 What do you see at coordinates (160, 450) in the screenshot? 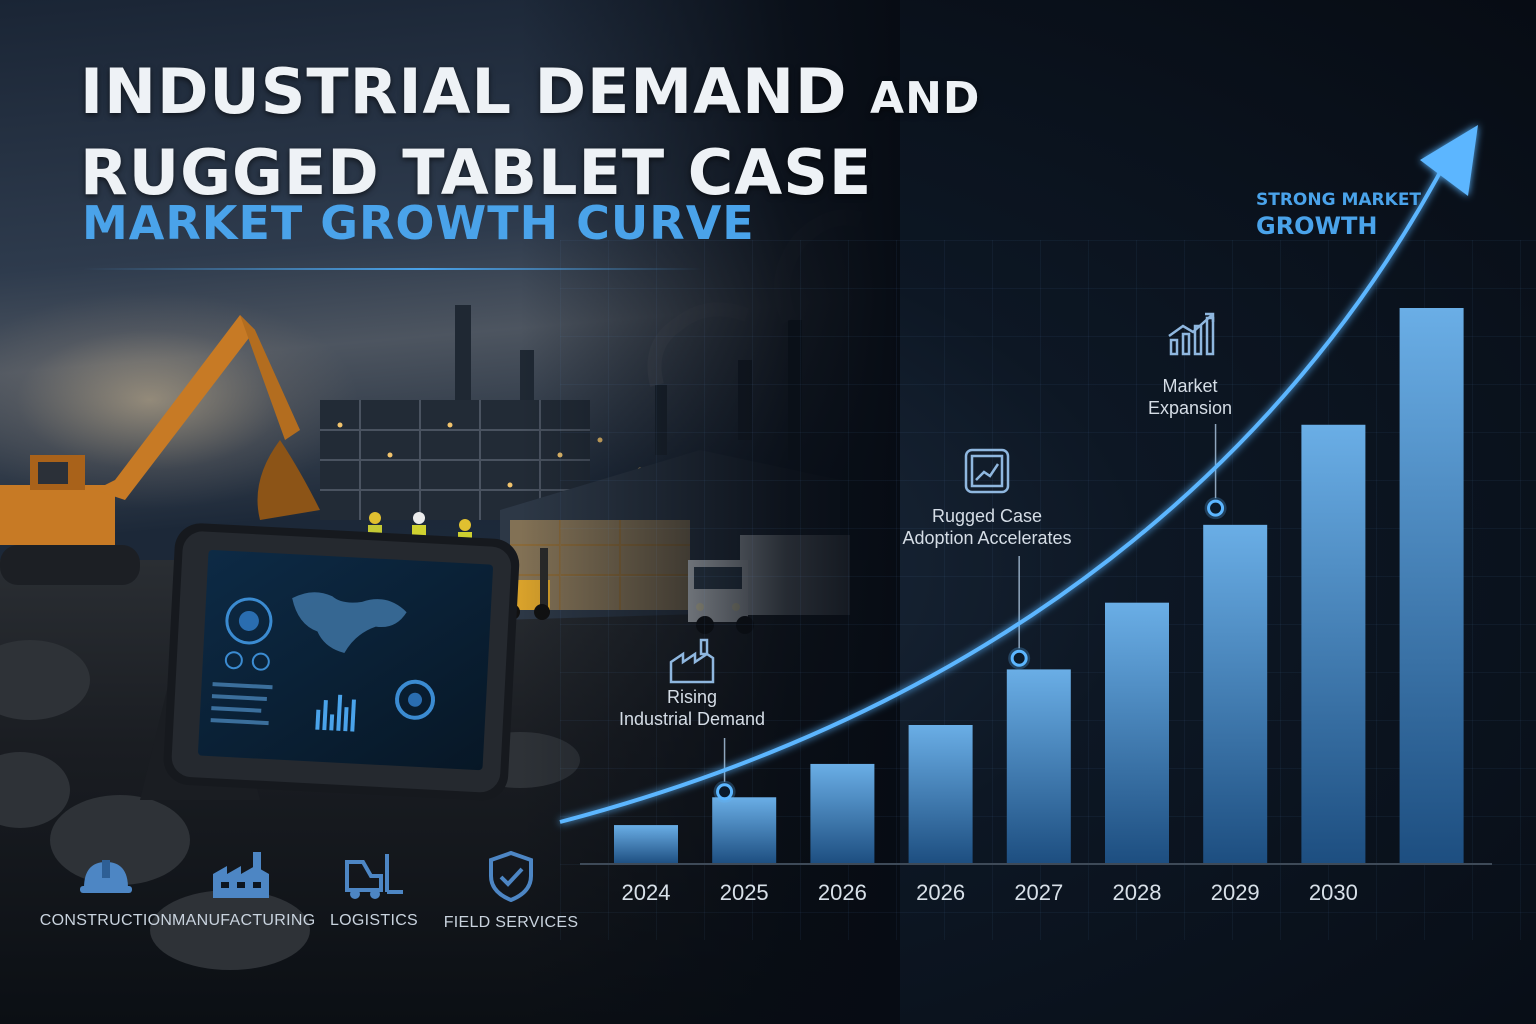
I see `excavator` at bounding box center [160, 450].